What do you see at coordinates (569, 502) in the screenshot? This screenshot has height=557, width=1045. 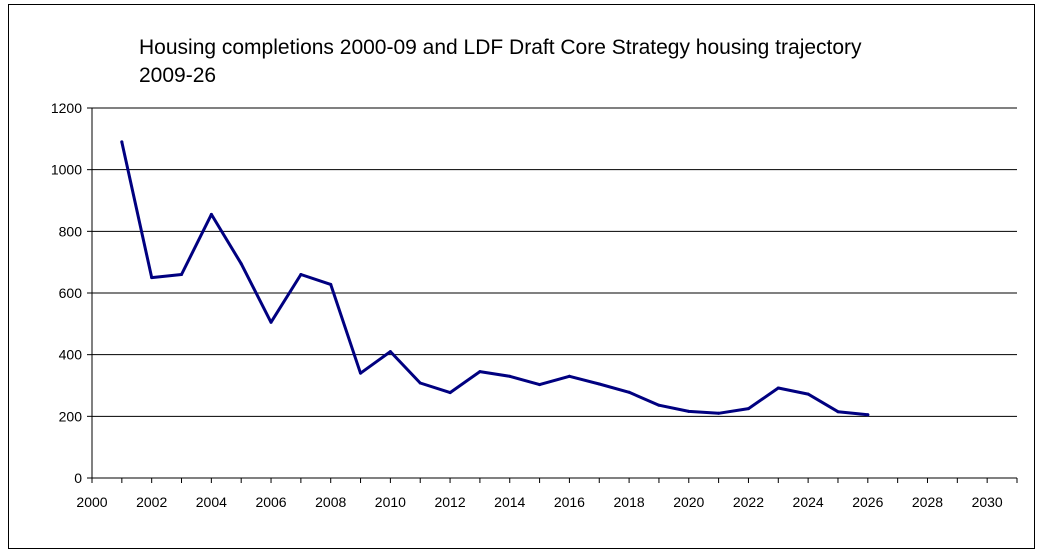 I see `x-tick-label: 2016` at bounding box center [569, 502].